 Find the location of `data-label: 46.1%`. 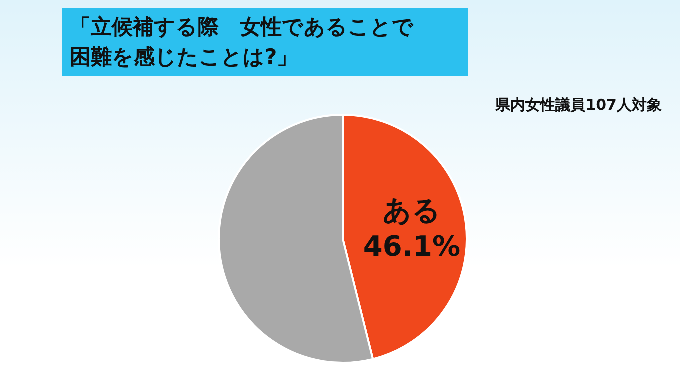

data-label: 46.1% is located at coordinates (411, 246).